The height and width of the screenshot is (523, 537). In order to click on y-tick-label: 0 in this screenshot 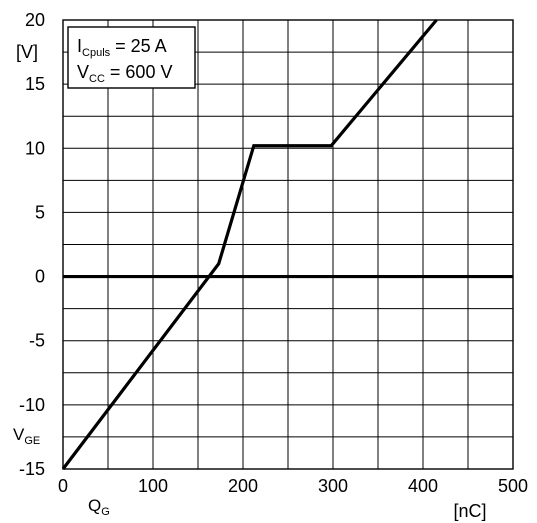, I will do `click(40, 277)`.